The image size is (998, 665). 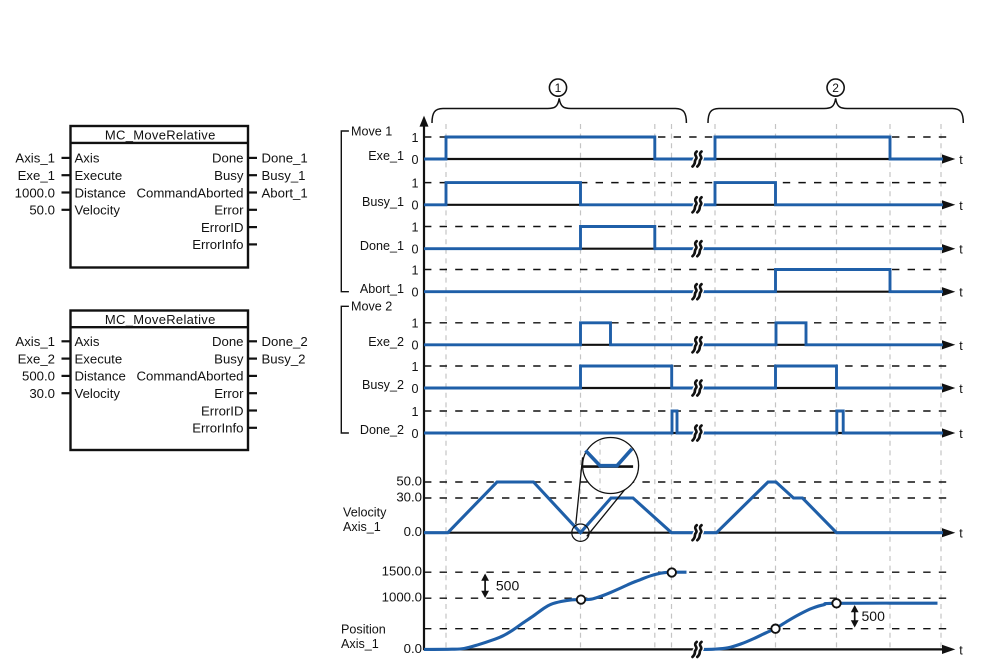 I want to click on svg-text: 1500.0, so click(x=402, y=571).